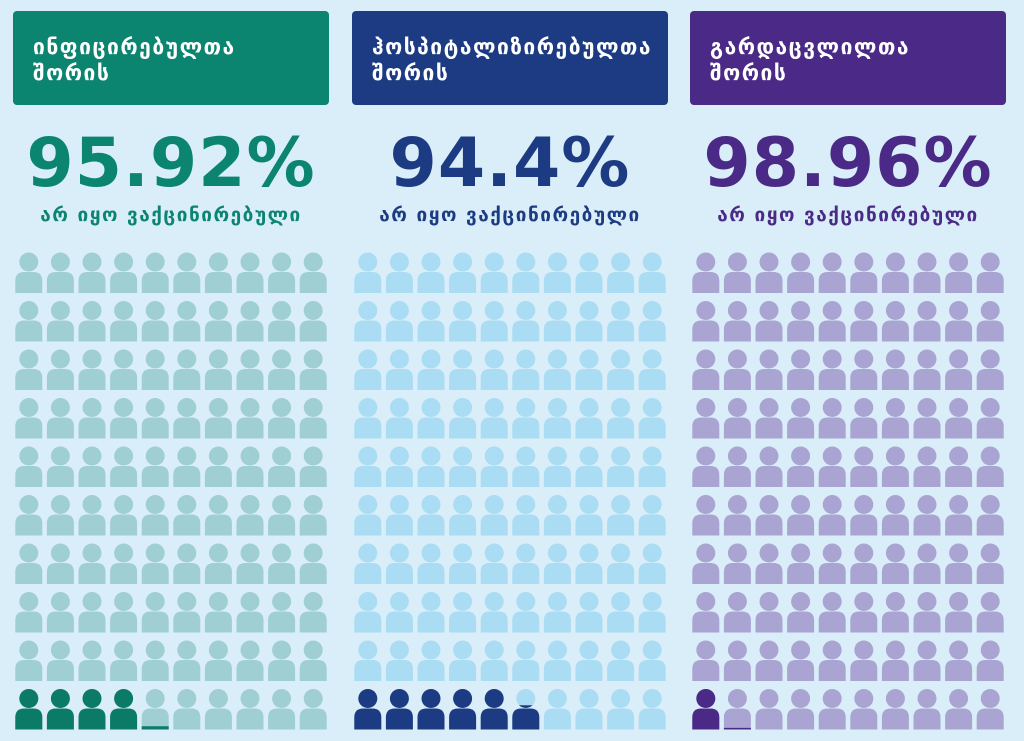 The width and height of the screenshot is (1024, 741). I want to click on panel-title: ჰოსპიტალიზირებულთა შორის, so click(510, 58).